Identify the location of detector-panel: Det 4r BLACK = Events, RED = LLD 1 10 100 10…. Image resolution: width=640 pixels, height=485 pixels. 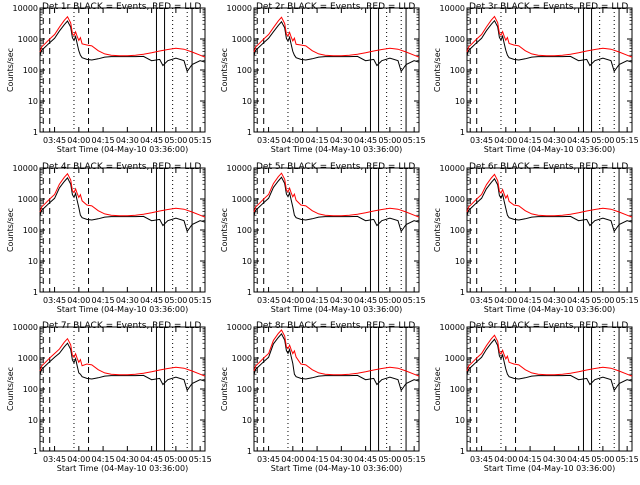
(109, 238).